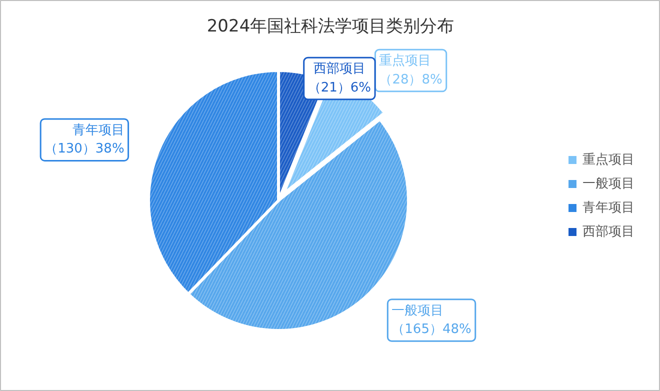 This screenshot has height=391, width=660. What do you see at coordinates (608, 232) in the screenshot?
I see `legend-label: 西部项目` at bounding box center [608, 232].